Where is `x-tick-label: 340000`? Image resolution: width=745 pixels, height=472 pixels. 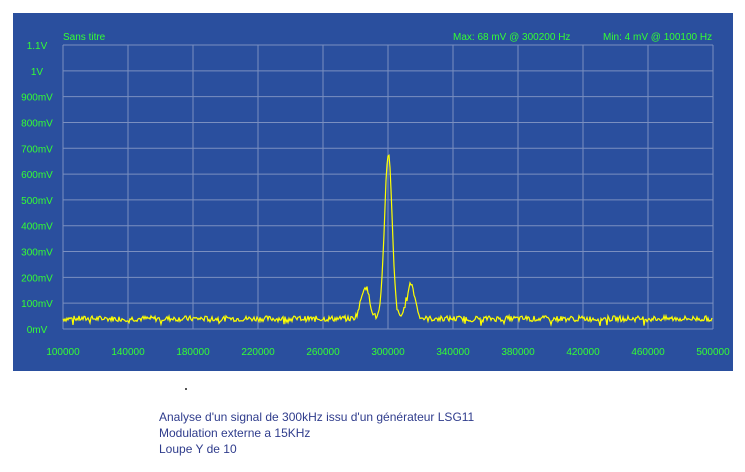
x-tick-label: 340000 is located at coordinates (453, 352).